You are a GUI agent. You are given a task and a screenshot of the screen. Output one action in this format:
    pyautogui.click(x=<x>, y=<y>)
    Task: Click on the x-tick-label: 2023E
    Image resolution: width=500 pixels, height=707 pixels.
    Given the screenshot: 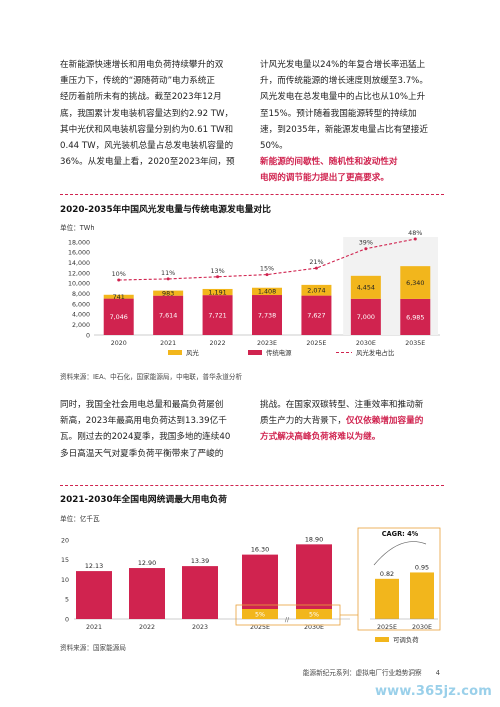 What is the action you would take?
    pyautogui.click(x=267, y=343)
    